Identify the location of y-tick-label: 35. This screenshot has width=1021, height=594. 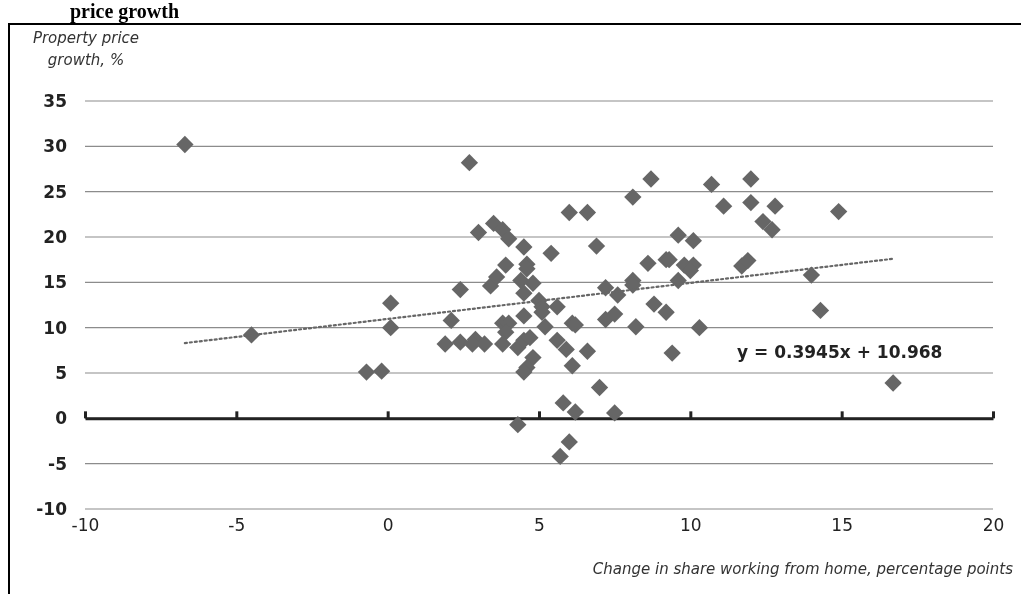
(55, 100).